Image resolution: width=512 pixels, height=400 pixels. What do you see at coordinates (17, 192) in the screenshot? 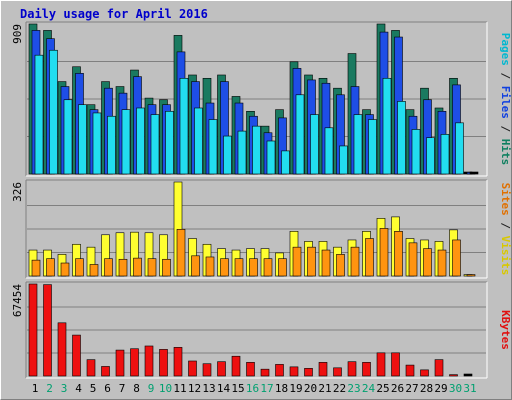
I see `panel-max-label: 326` at bounding box center [17, 192].